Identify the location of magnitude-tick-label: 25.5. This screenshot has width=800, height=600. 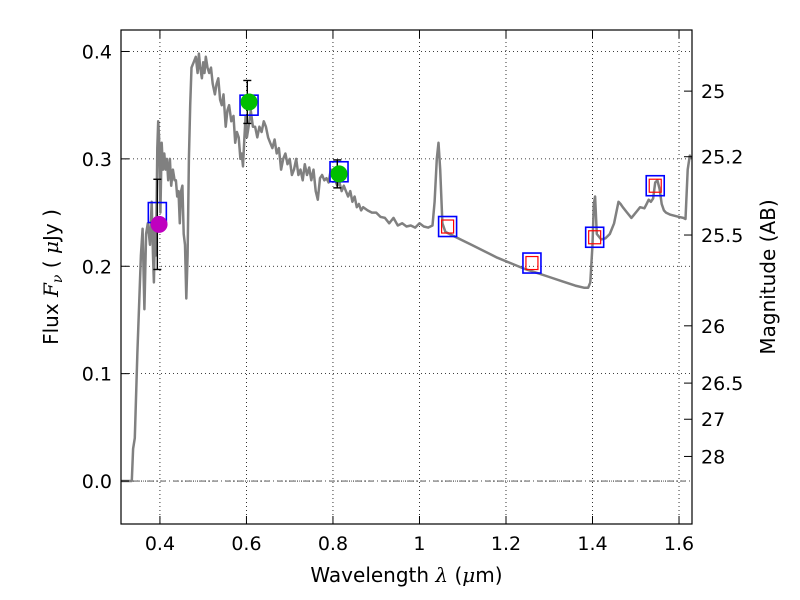
(722, 236).